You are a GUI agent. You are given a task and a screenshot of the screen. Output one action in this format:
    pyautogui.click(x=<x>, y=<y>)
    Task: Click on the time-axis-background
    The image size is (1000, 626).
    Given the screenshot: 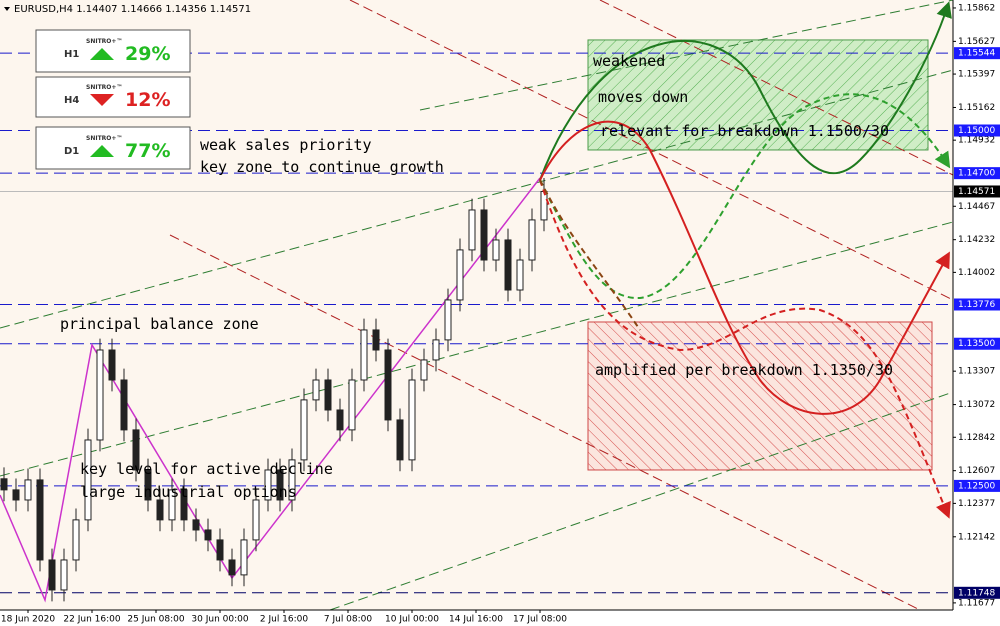 What is the action you would take?
    pyautogui.click(x=476, y=618)
    